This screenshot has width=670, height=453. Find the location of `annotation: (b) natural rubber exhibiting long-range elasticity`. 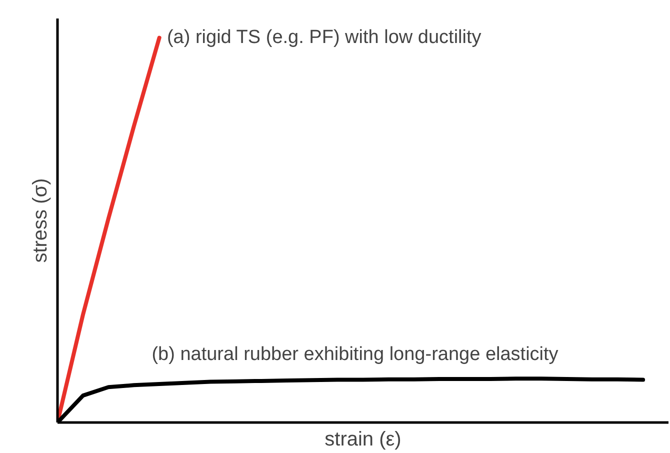

annotation: (b) natural rubber exhibiting long-range elasticity is located at coordinates (355, 355).